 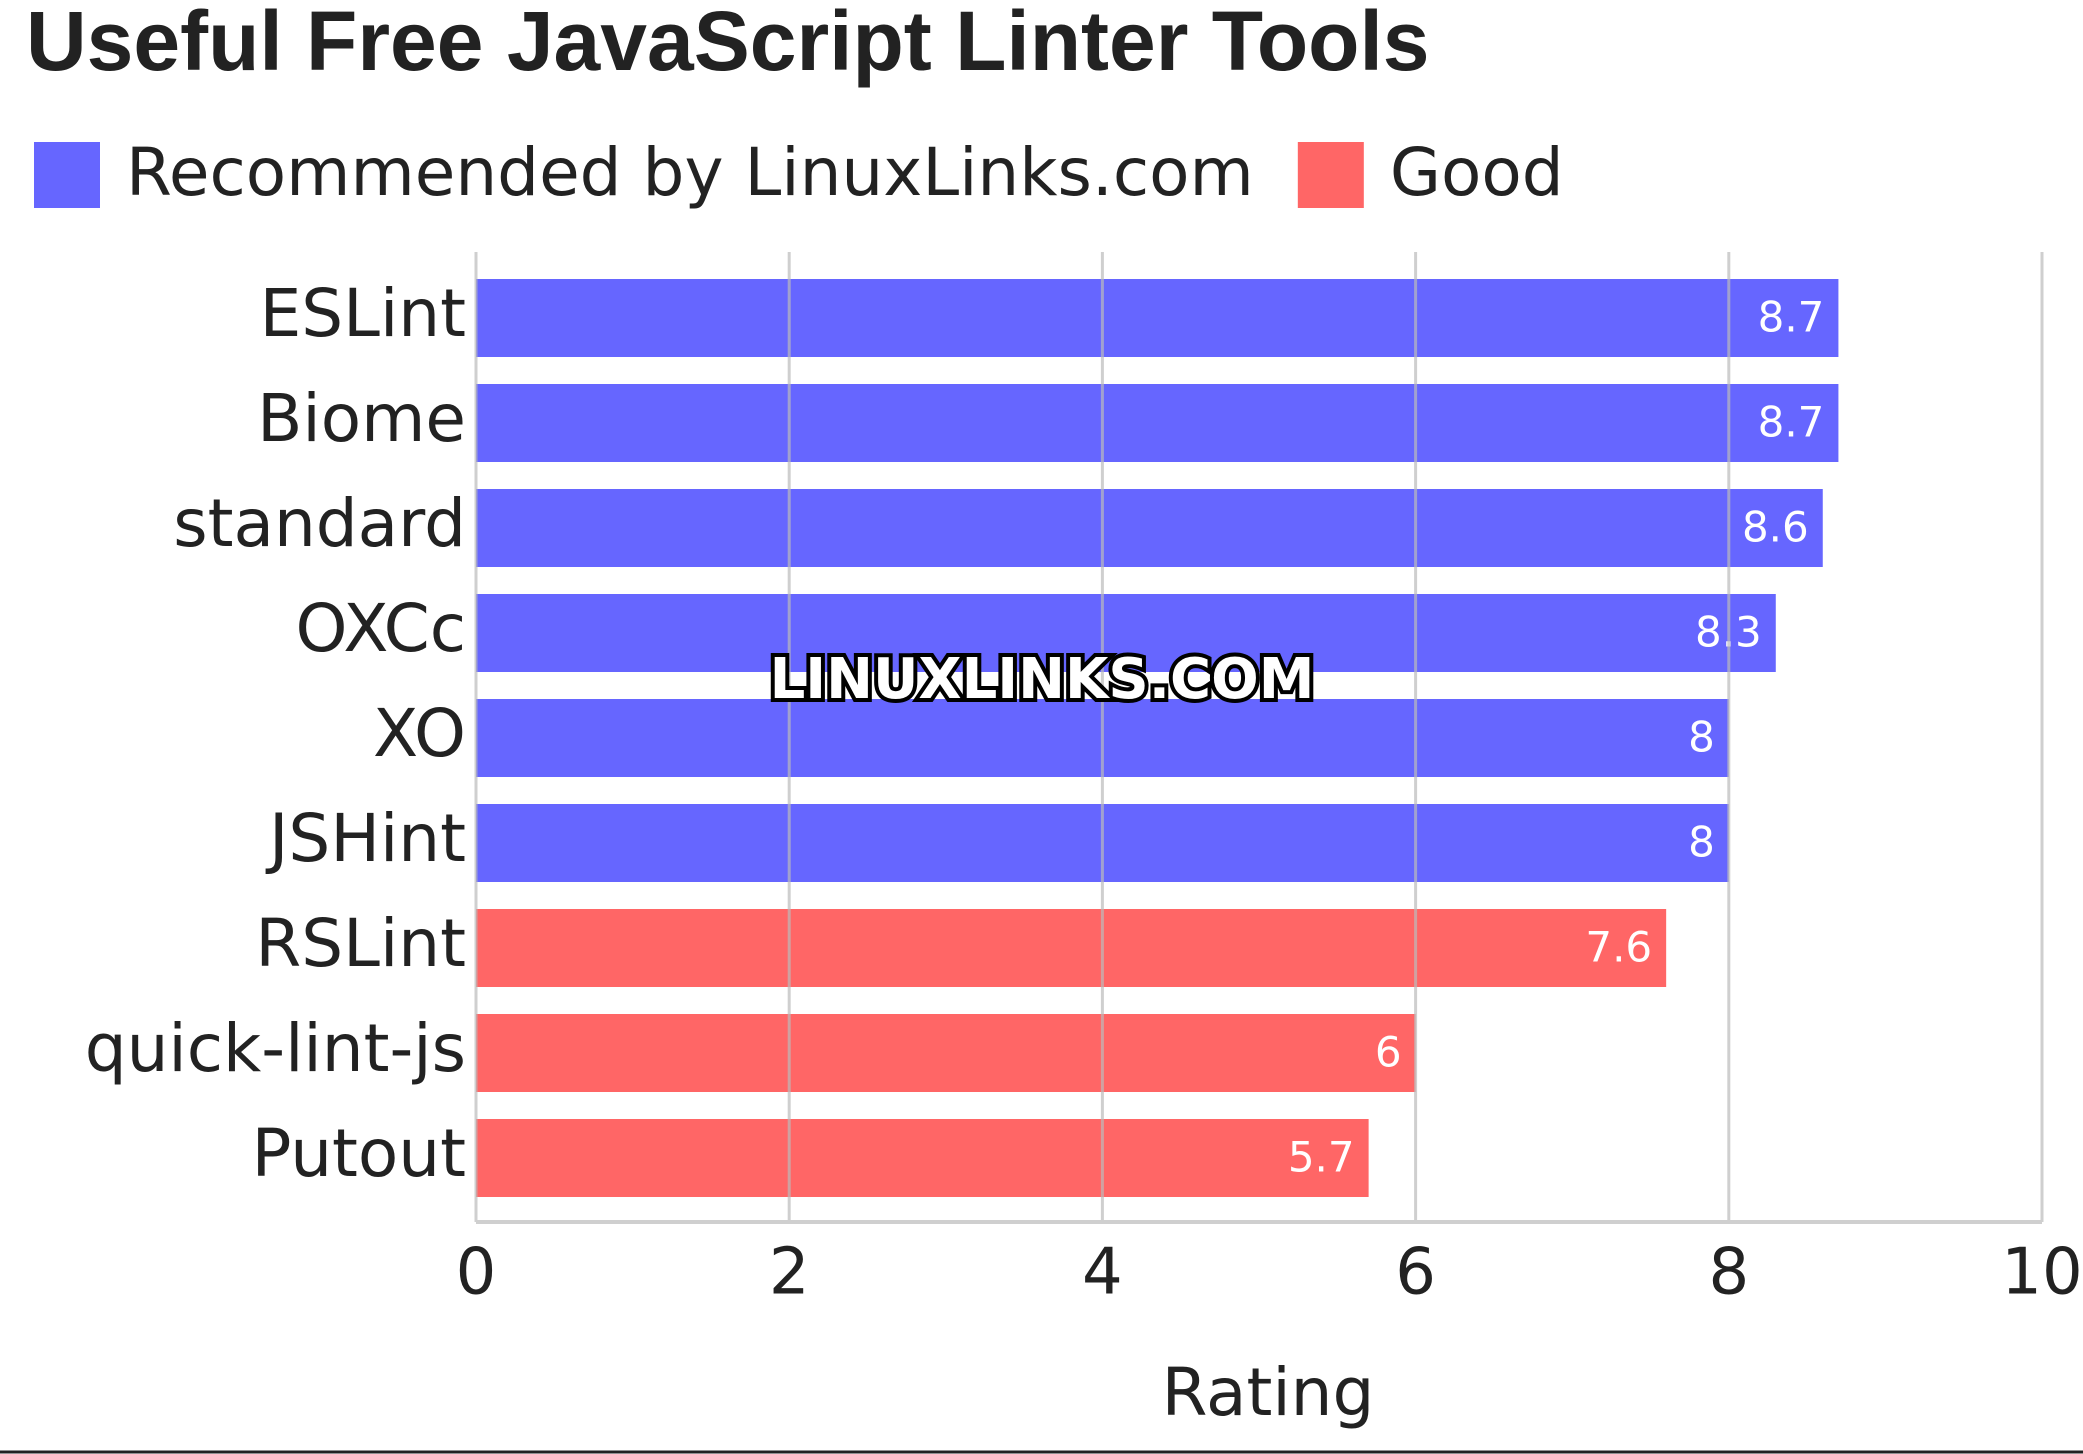 I want to click on y-tick-label: RSLint, so click(x=360, y=943).